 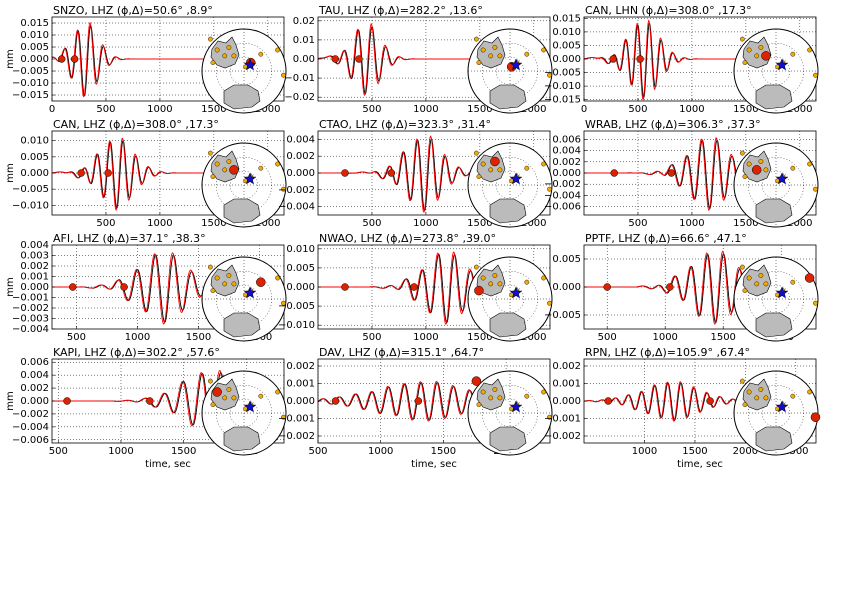 I want to click on y-tick-label: 0.001, so click(x=566, y=384).